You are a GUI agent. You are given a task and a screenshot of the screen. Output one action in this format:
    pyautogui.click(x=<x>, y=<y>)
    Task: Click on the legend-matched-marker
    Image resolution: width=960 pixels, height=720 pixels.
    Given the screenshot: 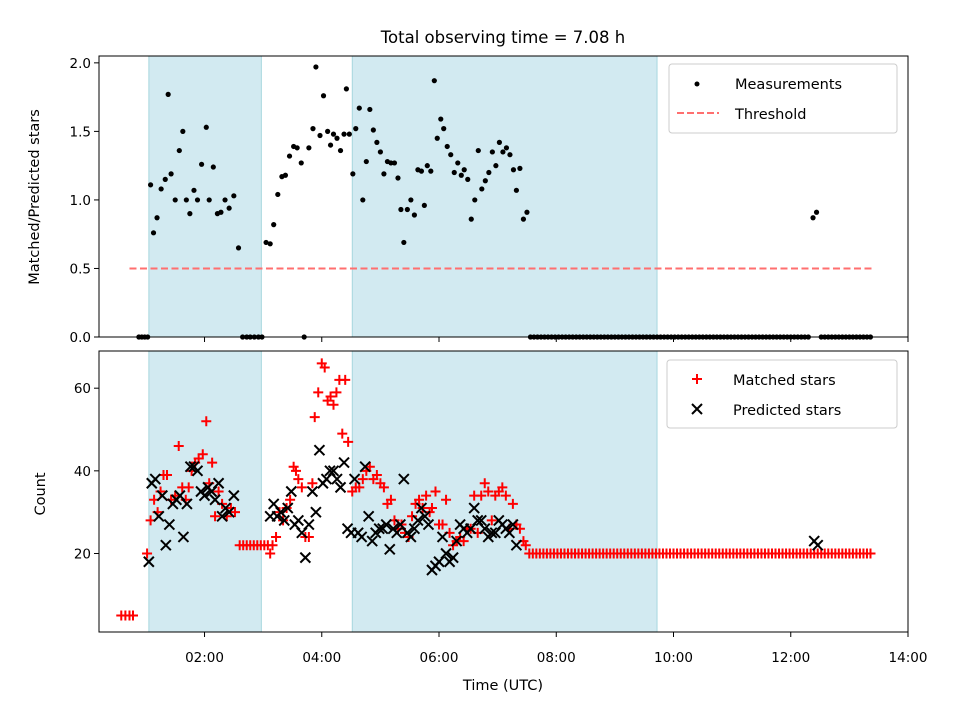 What is the action you would take?
    pyautogui.click(x=697, y=379)
    